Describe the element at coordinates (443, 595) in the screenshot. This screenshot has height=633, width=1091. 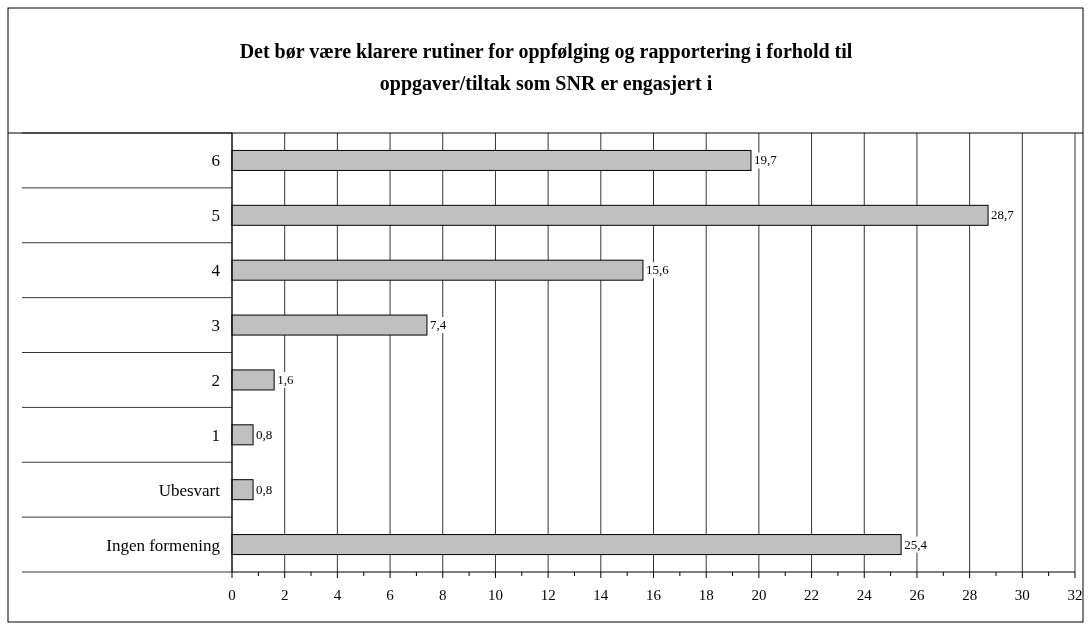
I see `x-tick-label: 8` at that location.